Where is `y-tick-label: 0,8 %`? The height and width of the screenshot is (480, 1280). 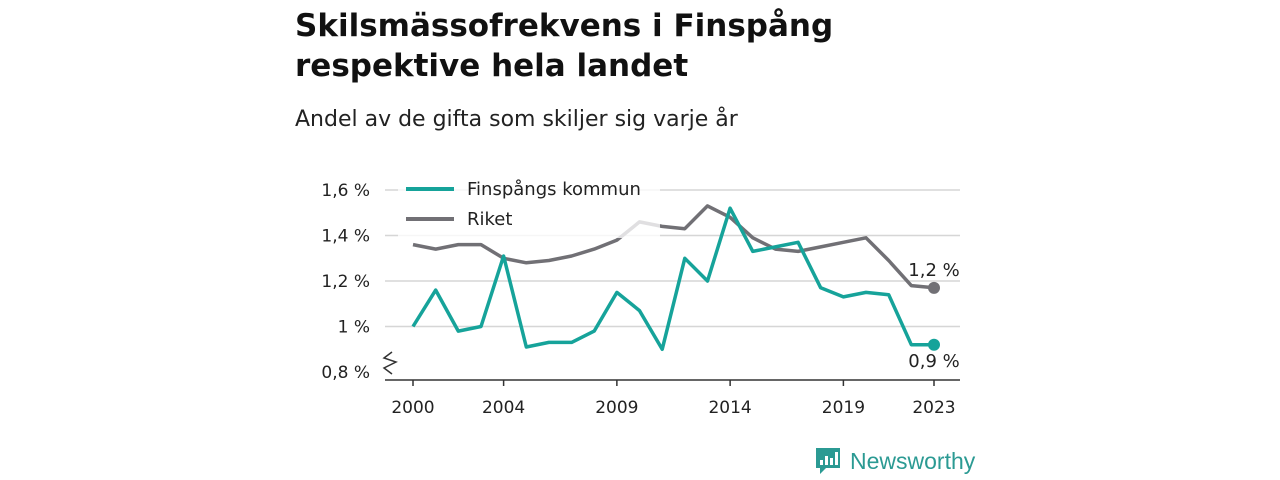
y-tick-label: 0,8 % is located at coordinates (345, 373).